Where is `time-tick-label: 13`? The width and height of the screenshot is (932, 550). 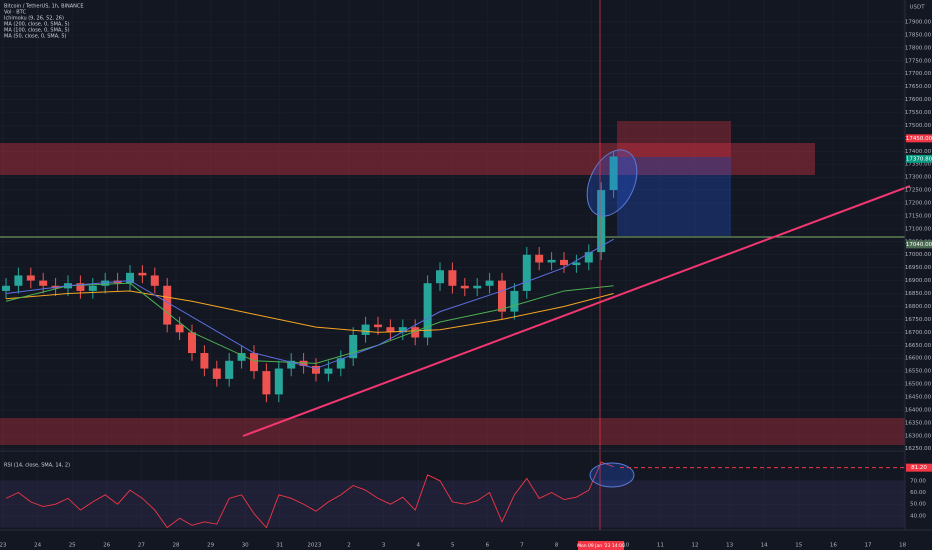
time-tick-label: 13 is located at coordinates (729, 546).